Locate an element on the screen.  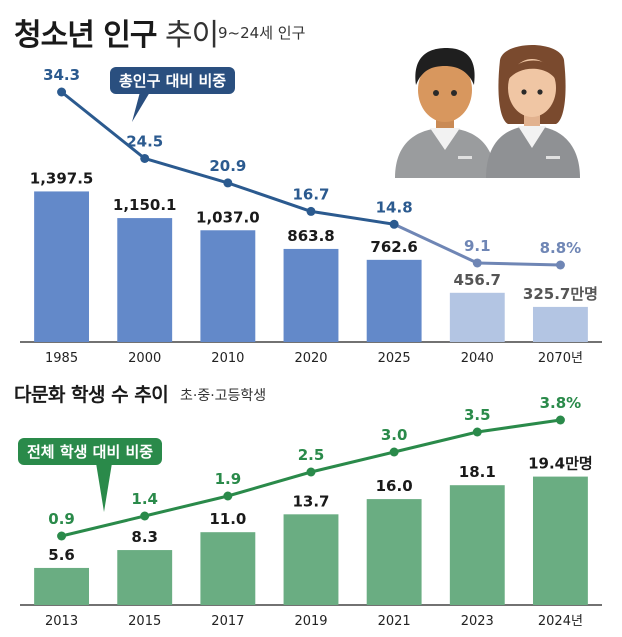
line-point-2070년 is located at coordinates (560, 265).